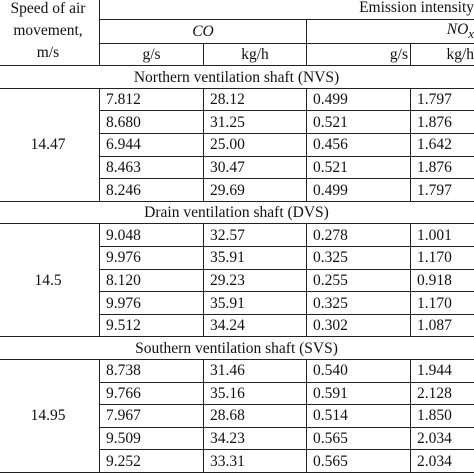 The width and height of the screenshot is (474, 474). What do you see at coordinates (48, 9) in the screenshot?
I see `speed-header-line1: Speed of air` at bounding box center [48, 9].